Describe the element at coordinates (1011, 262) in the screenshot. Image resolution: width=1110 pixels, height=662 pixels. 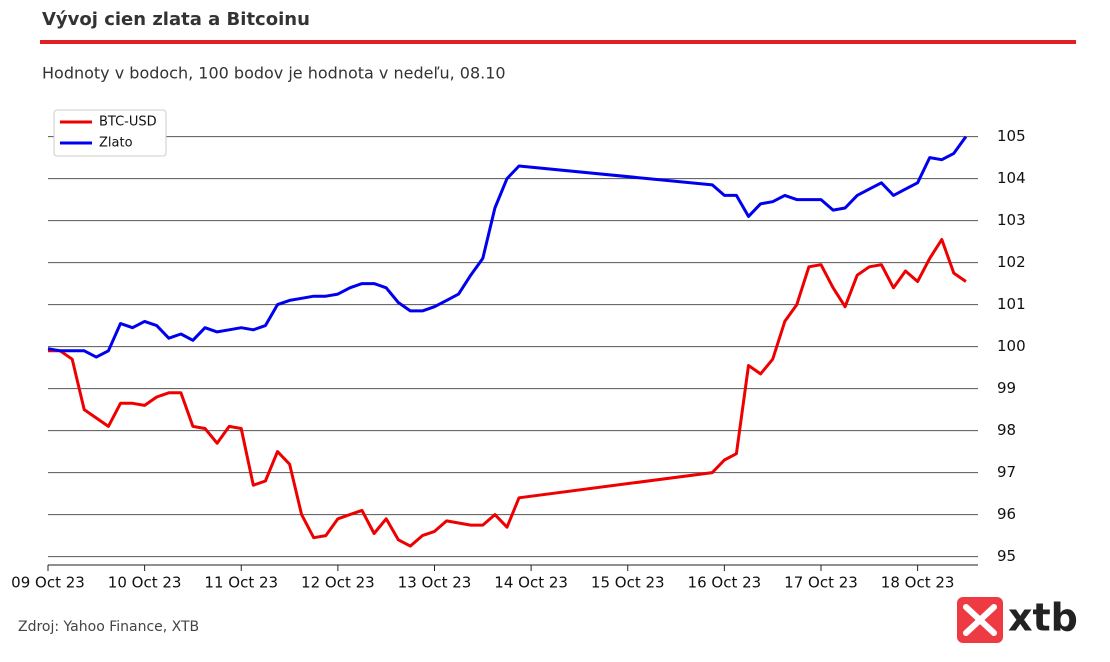
I see `y-tick-label: 102` at that location.